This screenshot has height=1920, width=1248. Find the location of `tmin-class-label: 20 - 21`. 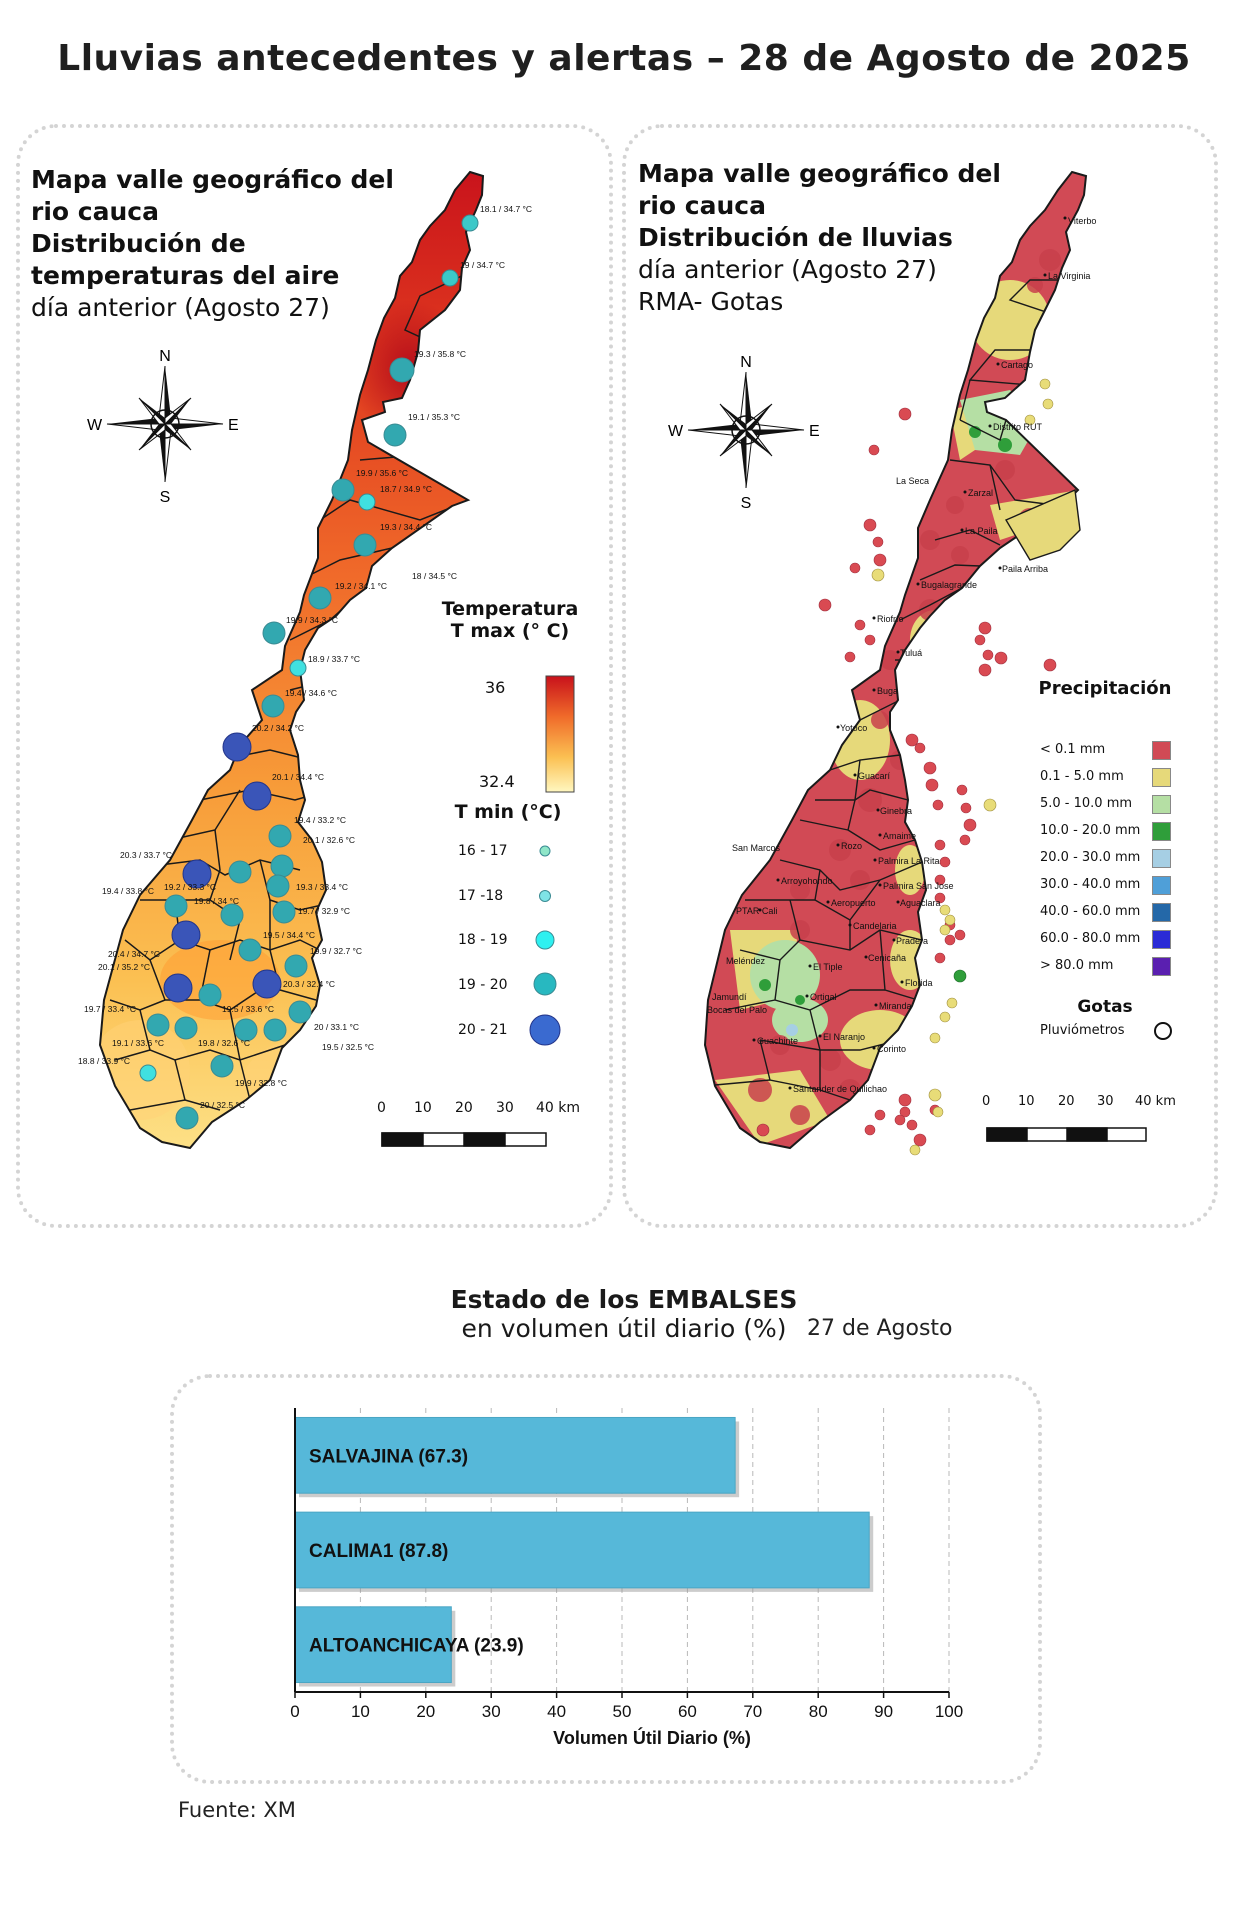

tmin-class-label: 20 - 21 is located at coordinates (483, 1030).